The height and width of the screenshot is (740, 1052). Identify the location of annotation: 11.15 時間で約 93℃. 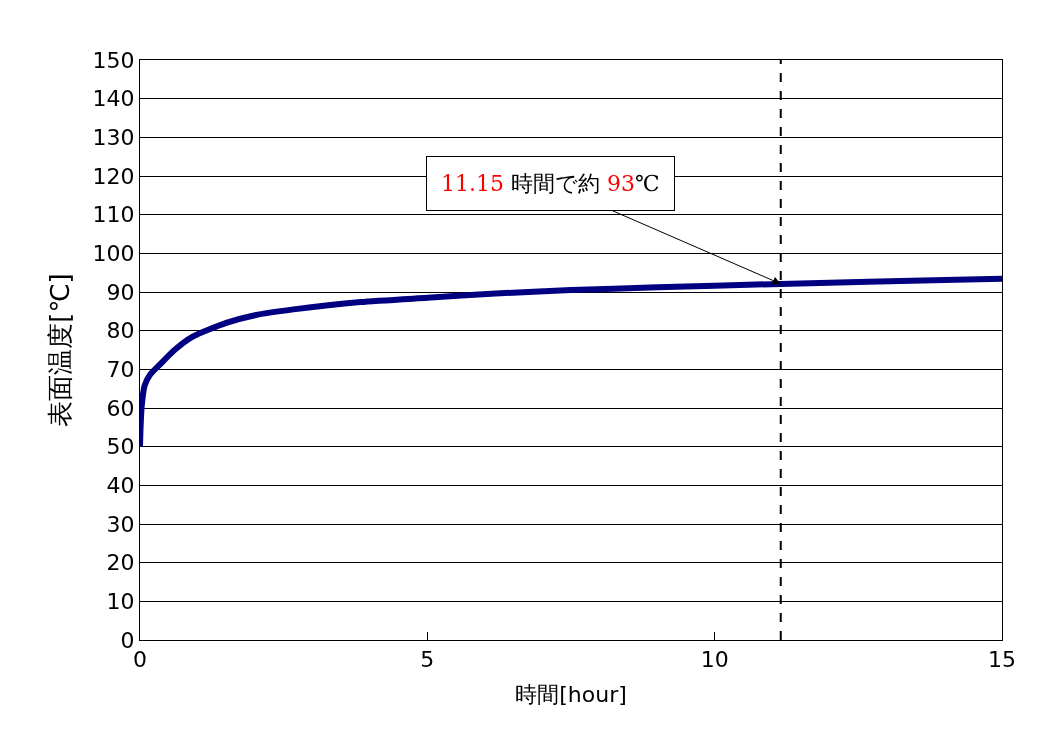
(550, 183).